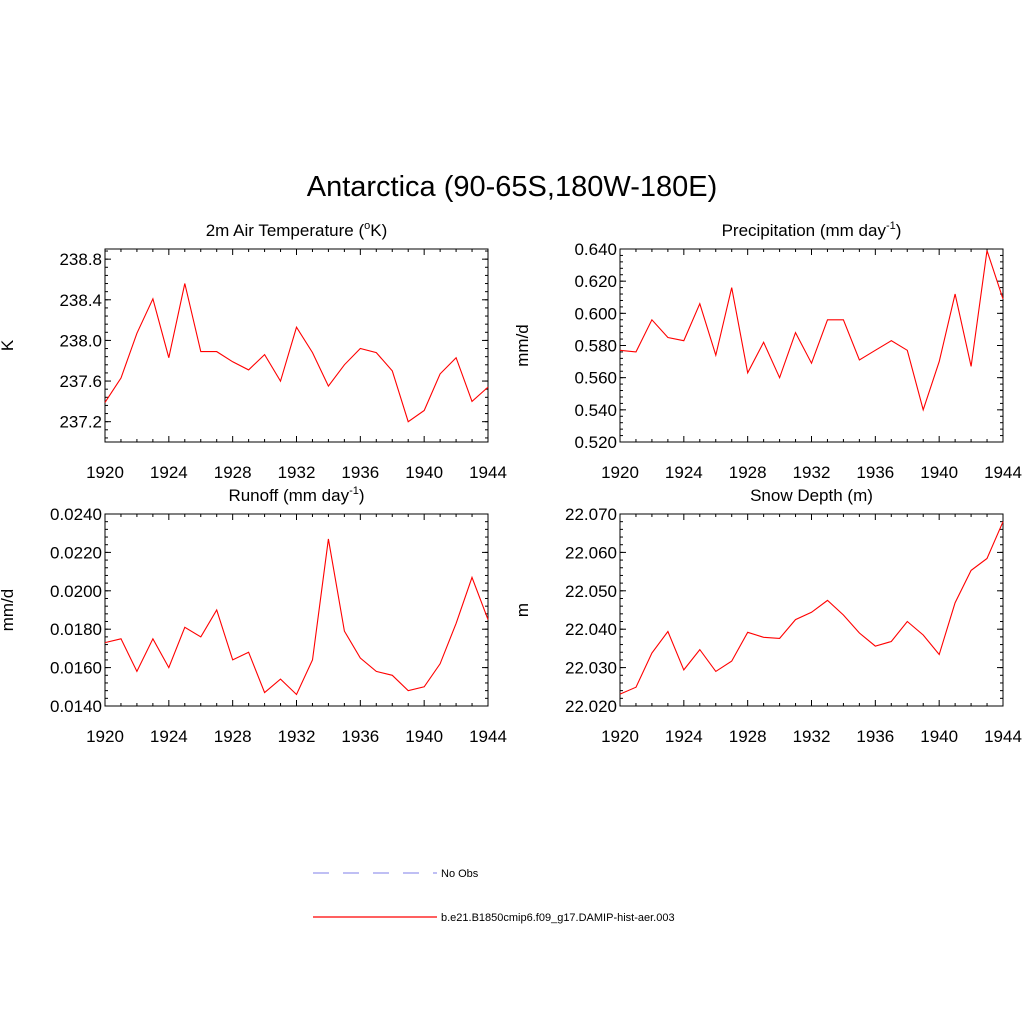 The height and width of the screenshot is (1024, 1024). I want to click on figure-title: Antarctica (90-65S,180W-180E), so click(512, 187).